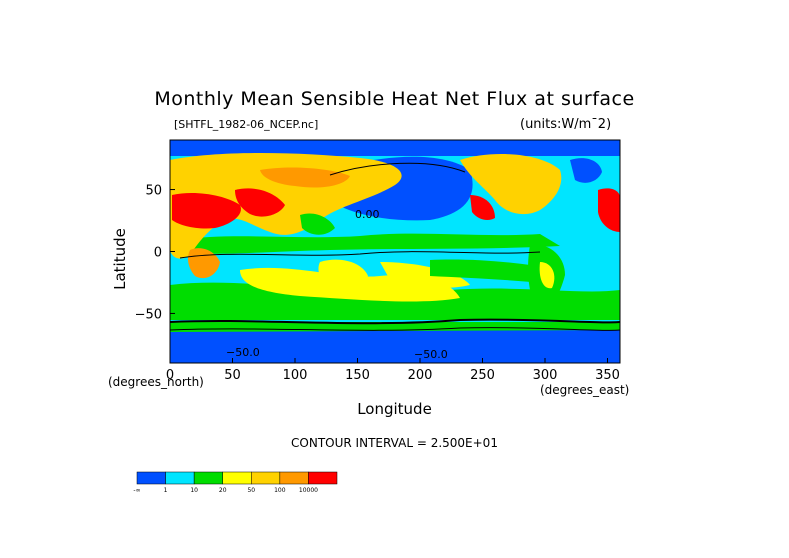  Describe the element at coordinates (194, 490) in the screenshot. I see `colorbar-label: 10` at that location.